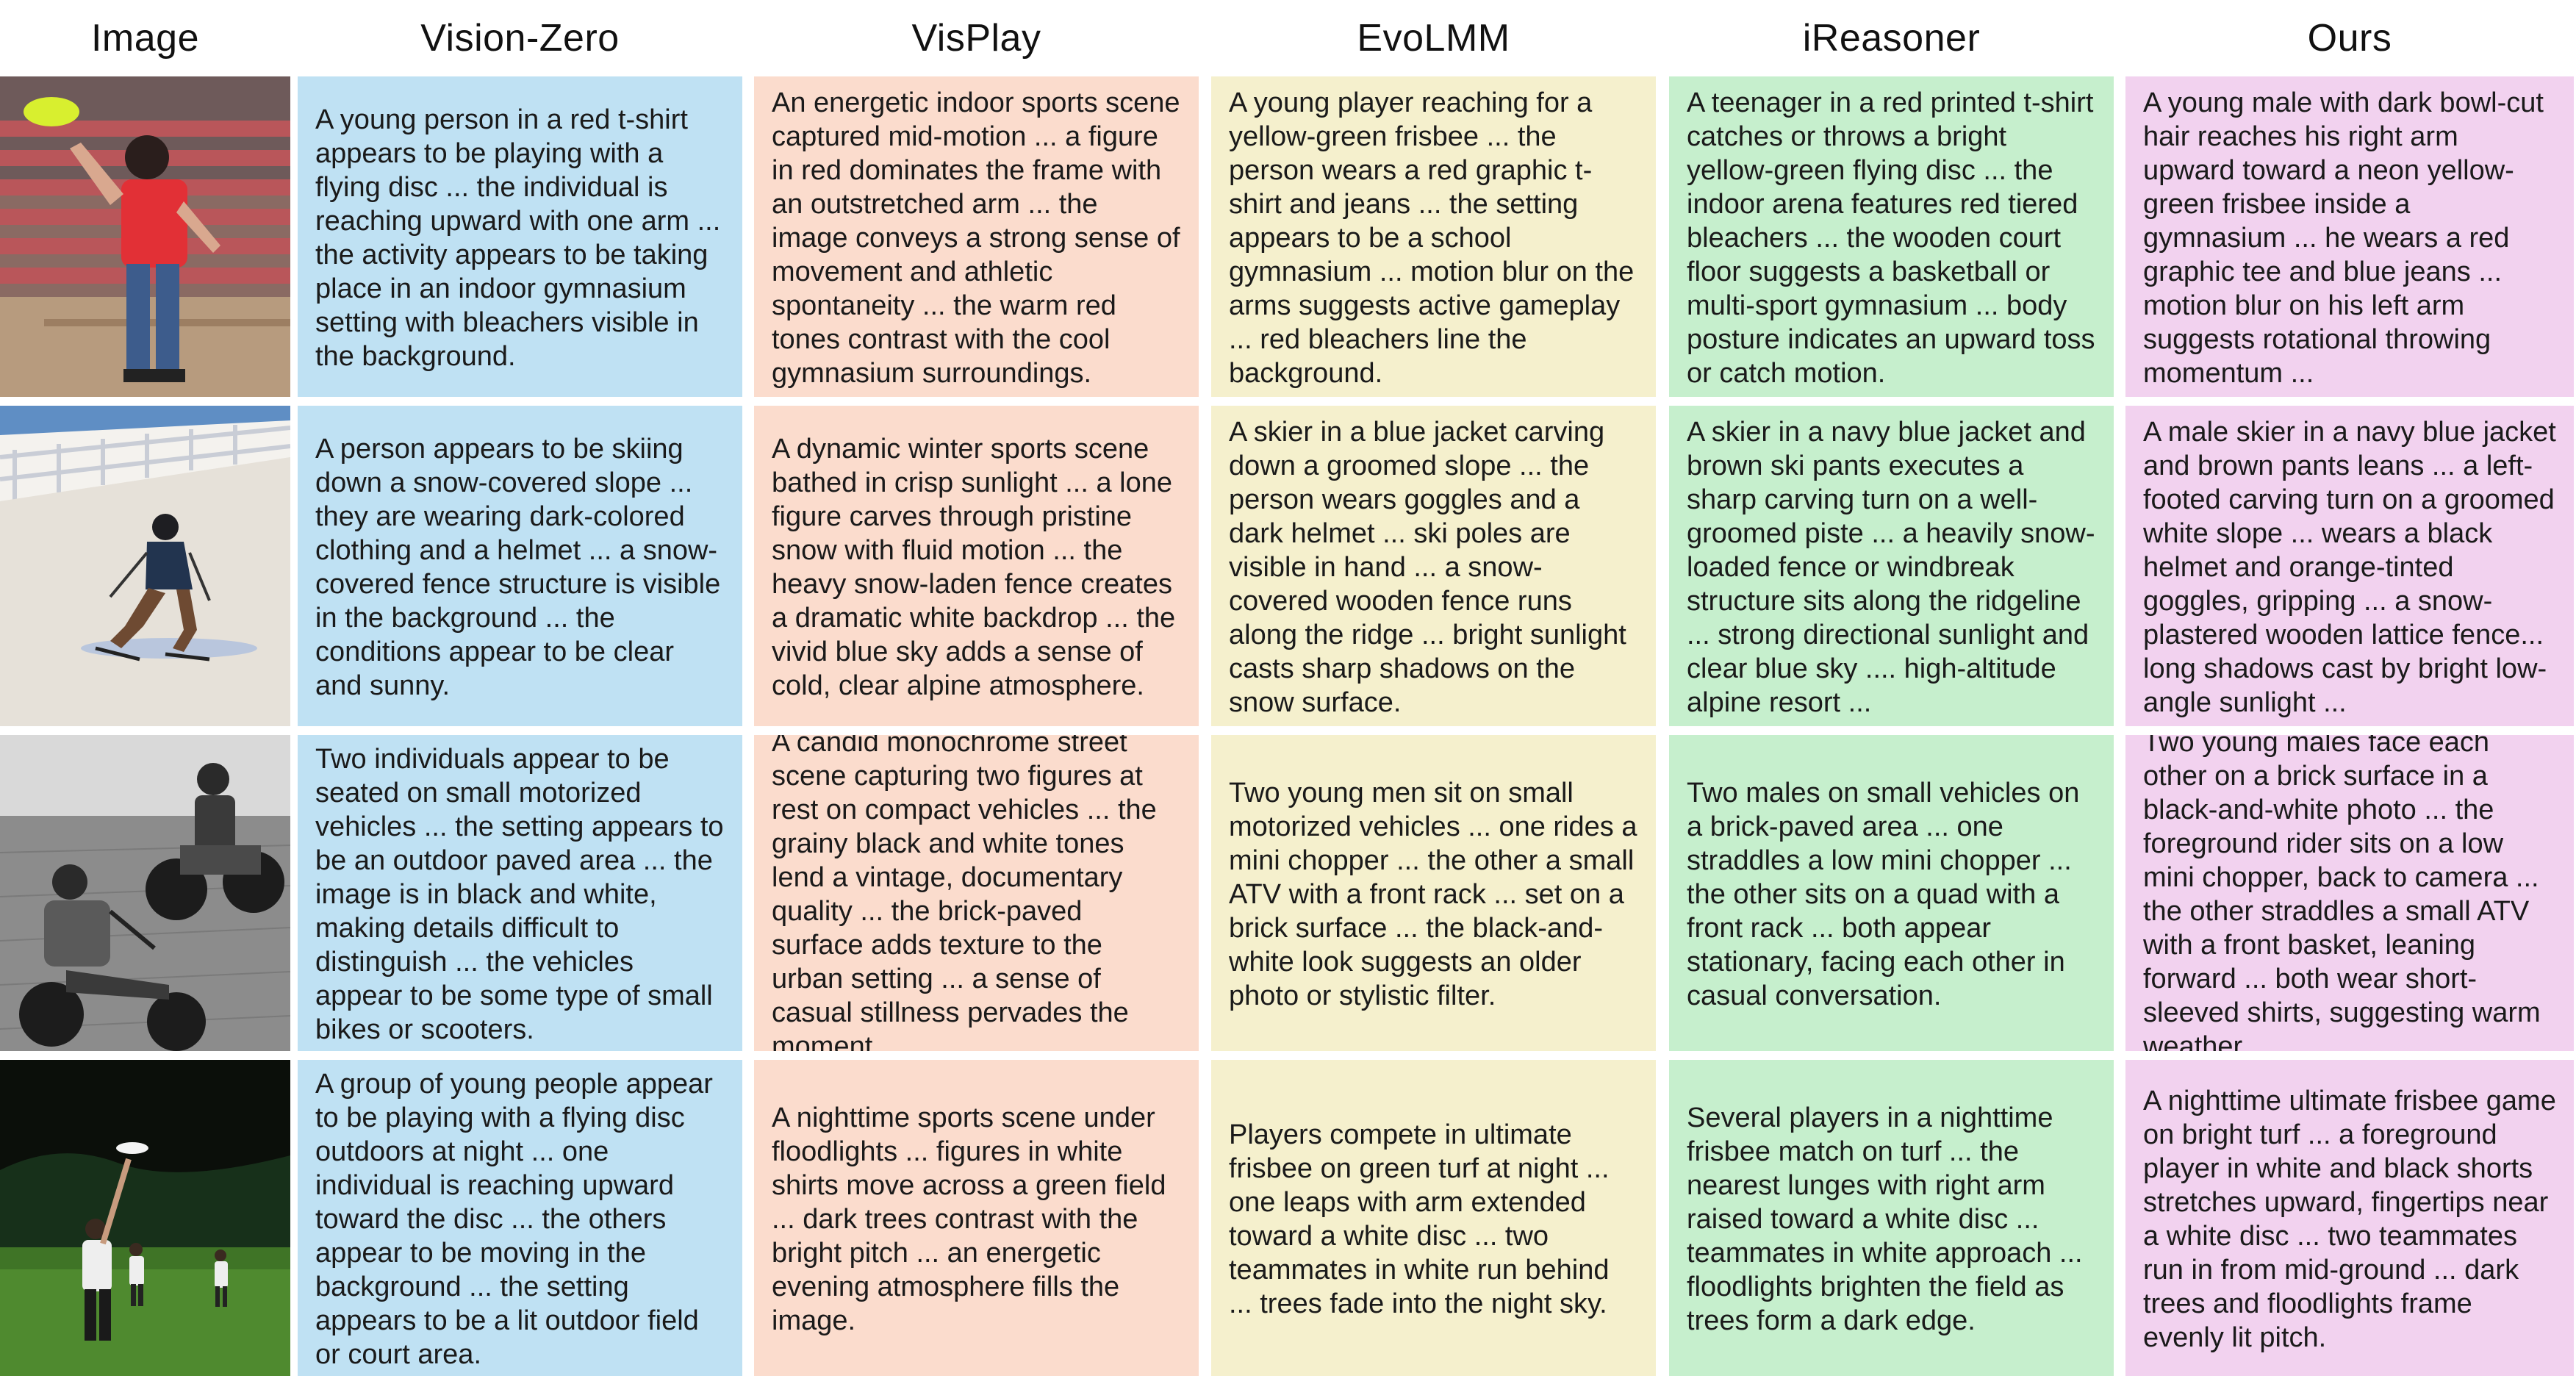  I want to click on row2-image-skier, so click(145, 566).